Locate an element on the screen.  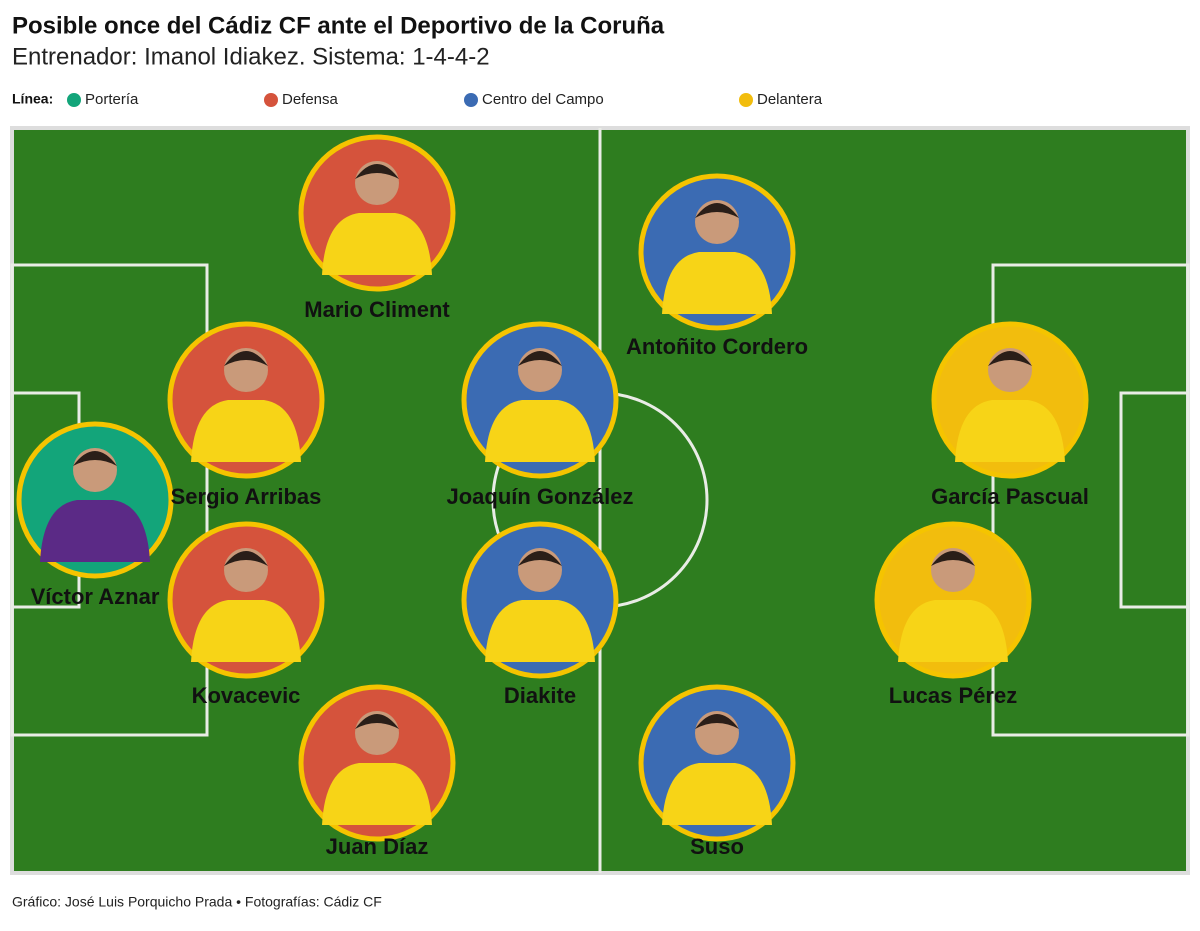
legend-item: Delantera is located at coordinates (790, 99).